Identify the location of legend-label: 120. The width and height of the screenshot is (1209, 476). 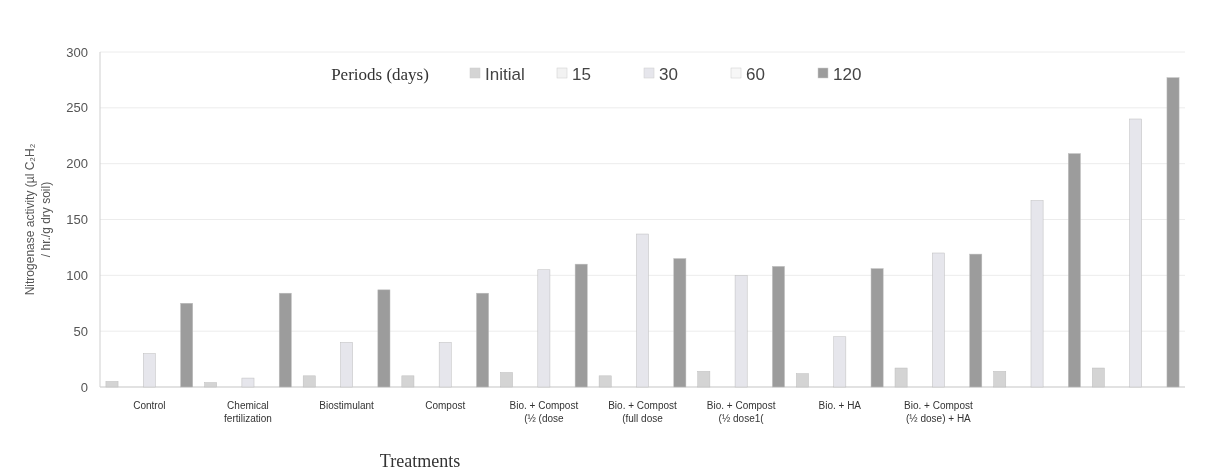
(847, 74).